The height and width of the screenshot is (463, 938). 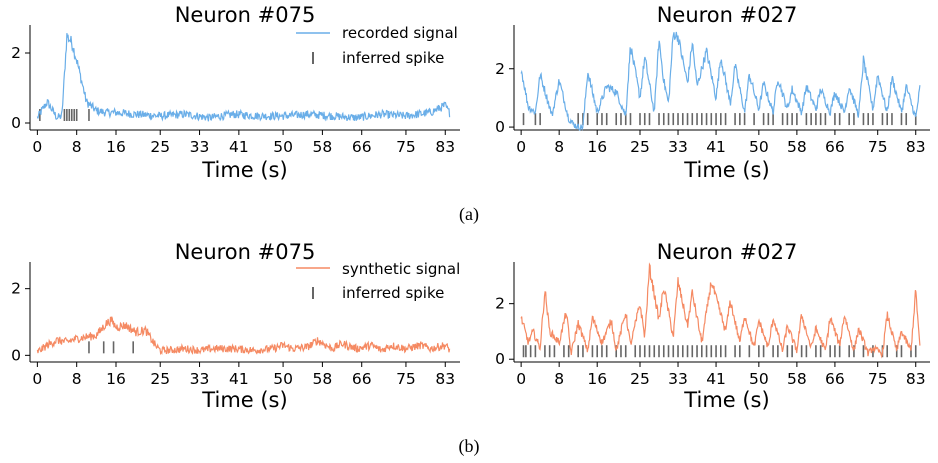 I want to click on subfigure-caption-b: (b), so click(x=469, y=446).